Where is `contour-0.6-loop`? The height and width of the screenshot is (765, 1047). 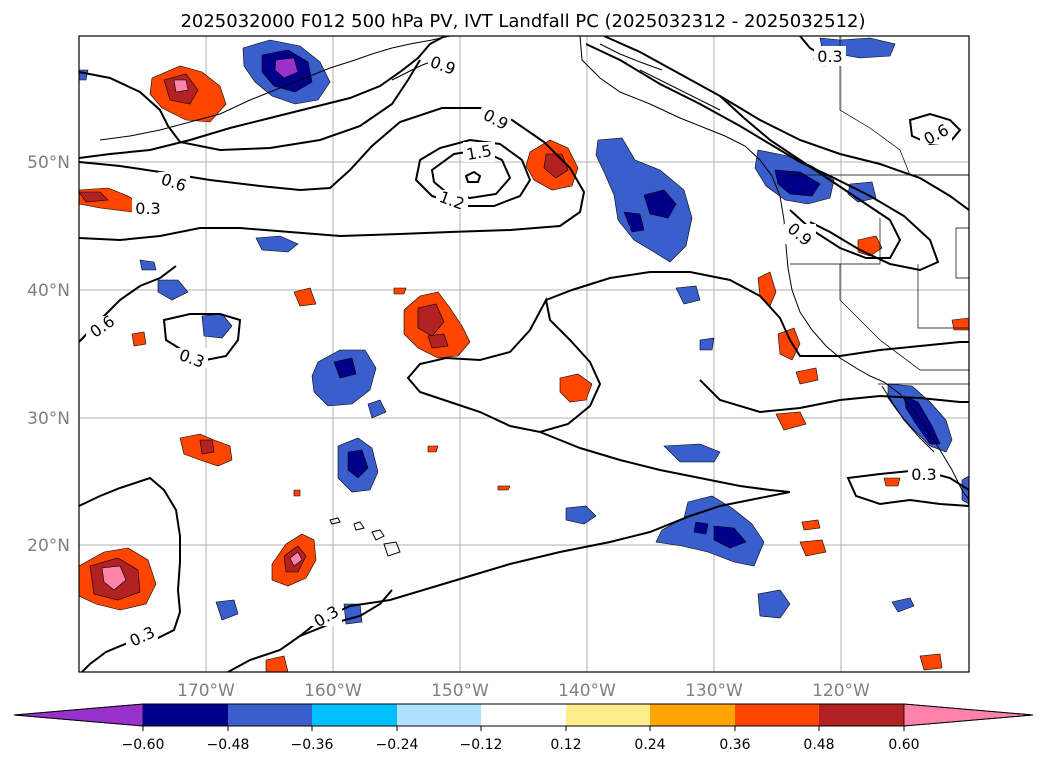
contour-0.6-loop is located at coordinates (332, 174).